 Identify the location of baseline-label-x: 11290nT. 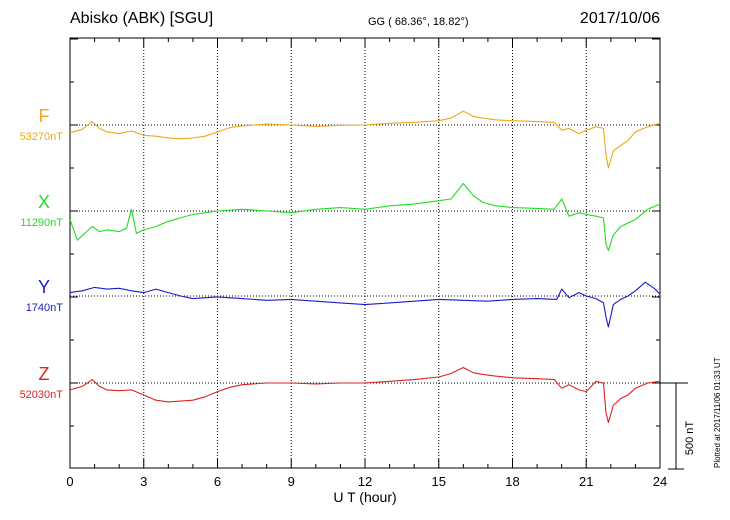
(41, 223).